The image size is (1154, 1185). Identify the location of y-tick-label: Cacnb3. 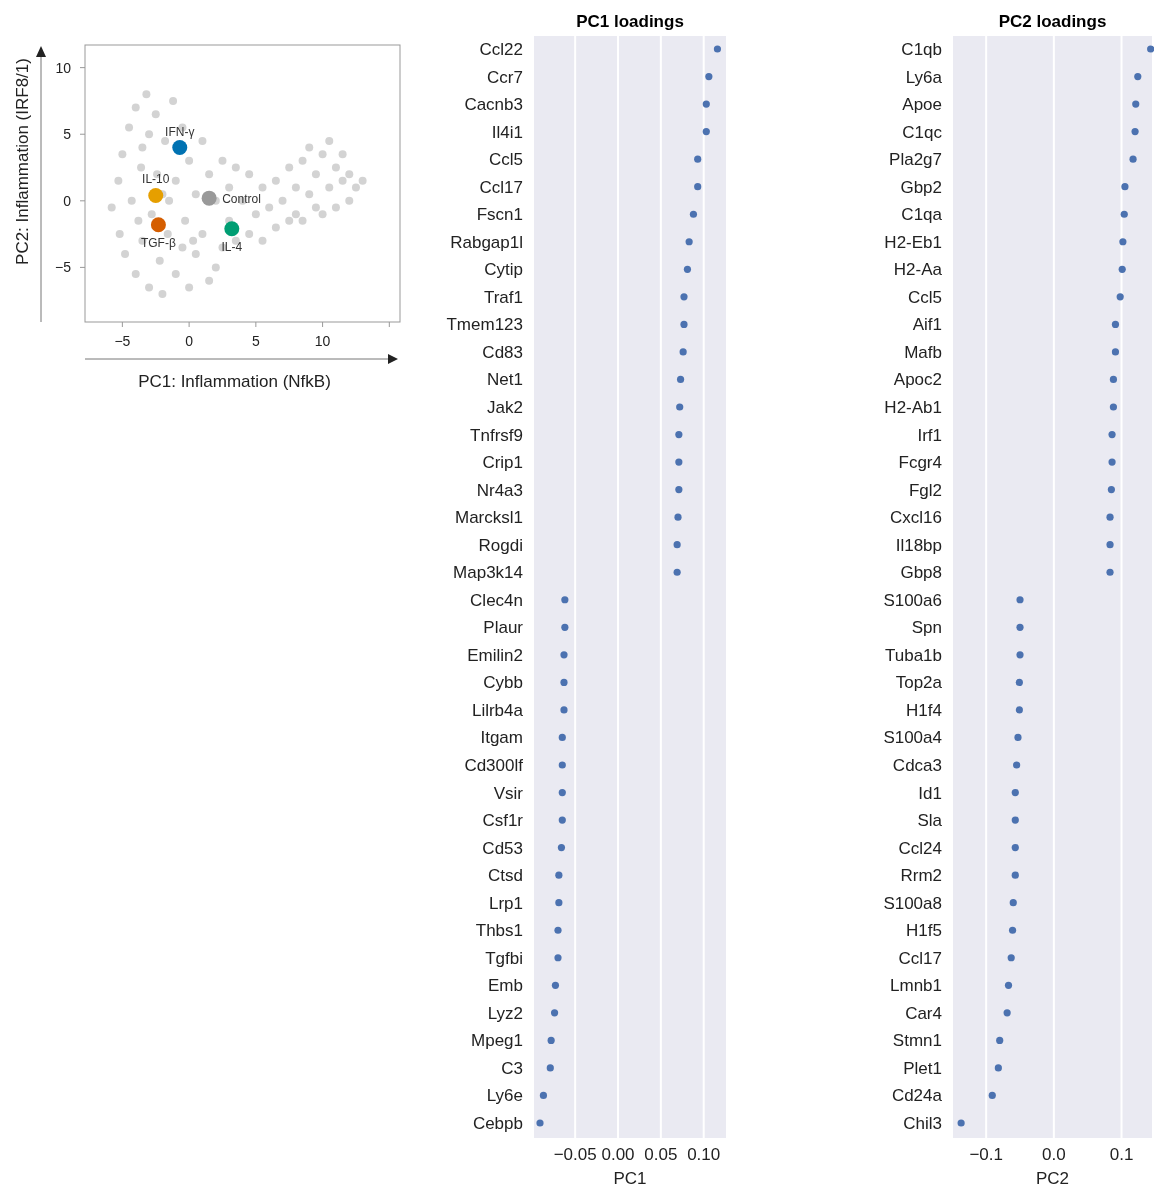
(493, 105).